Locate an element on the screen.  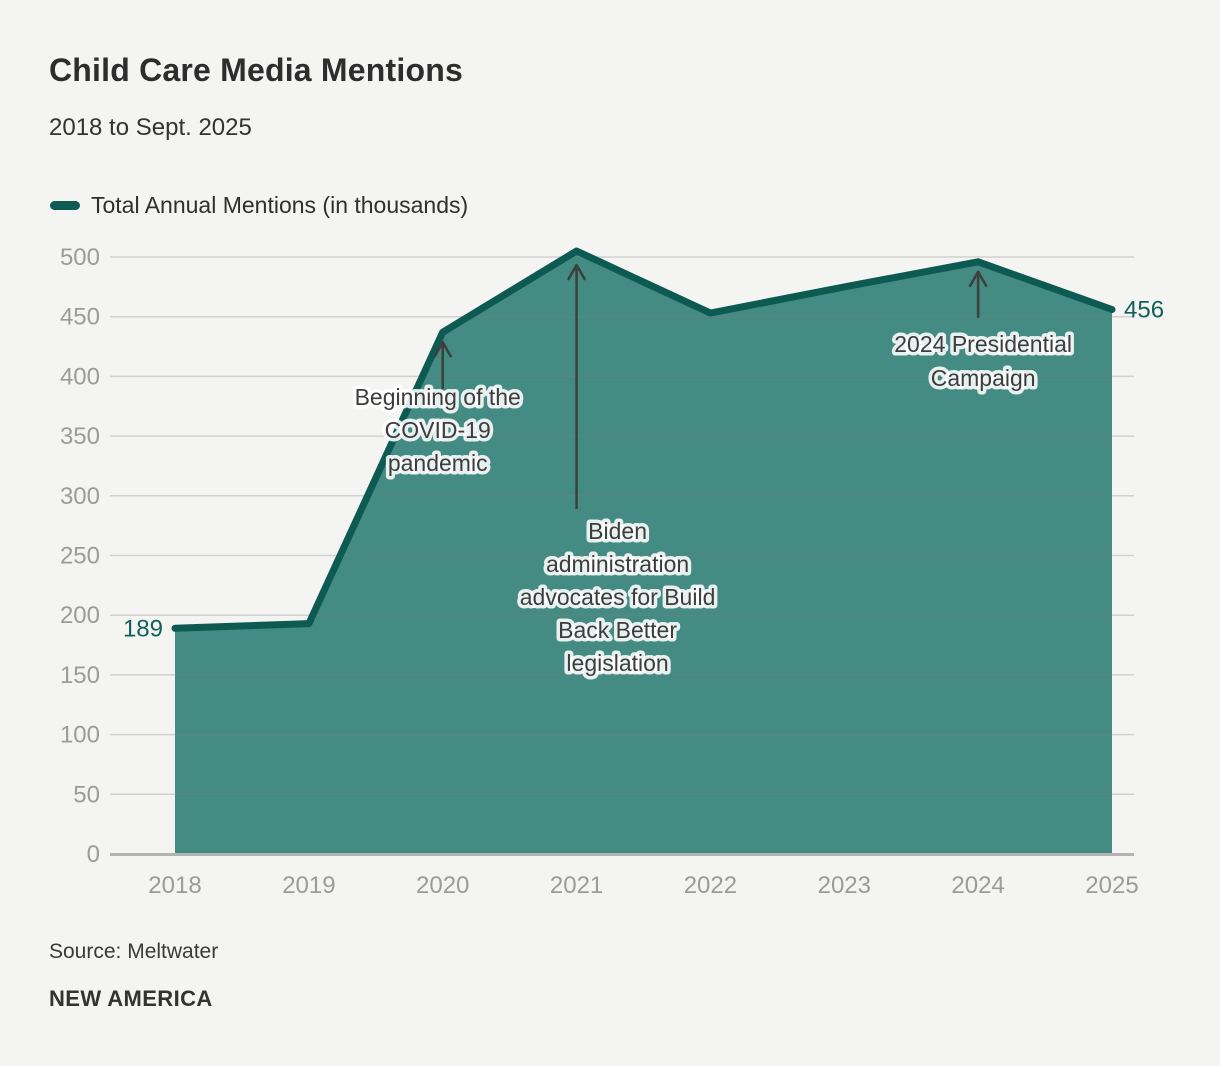
x-axis-tick-label: 2024 is located at coordinates (977, 885).